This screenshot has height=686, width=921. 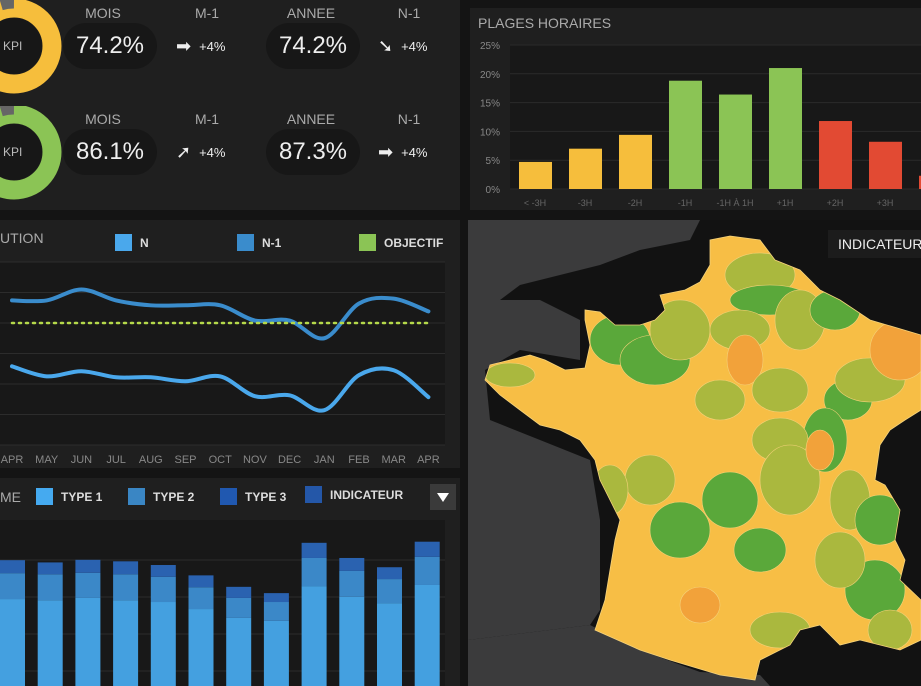 What do you see at coordinates (47, 460) in the screenshot?
I see `x-tick-label: MAY` at bounding box center [47, 460].